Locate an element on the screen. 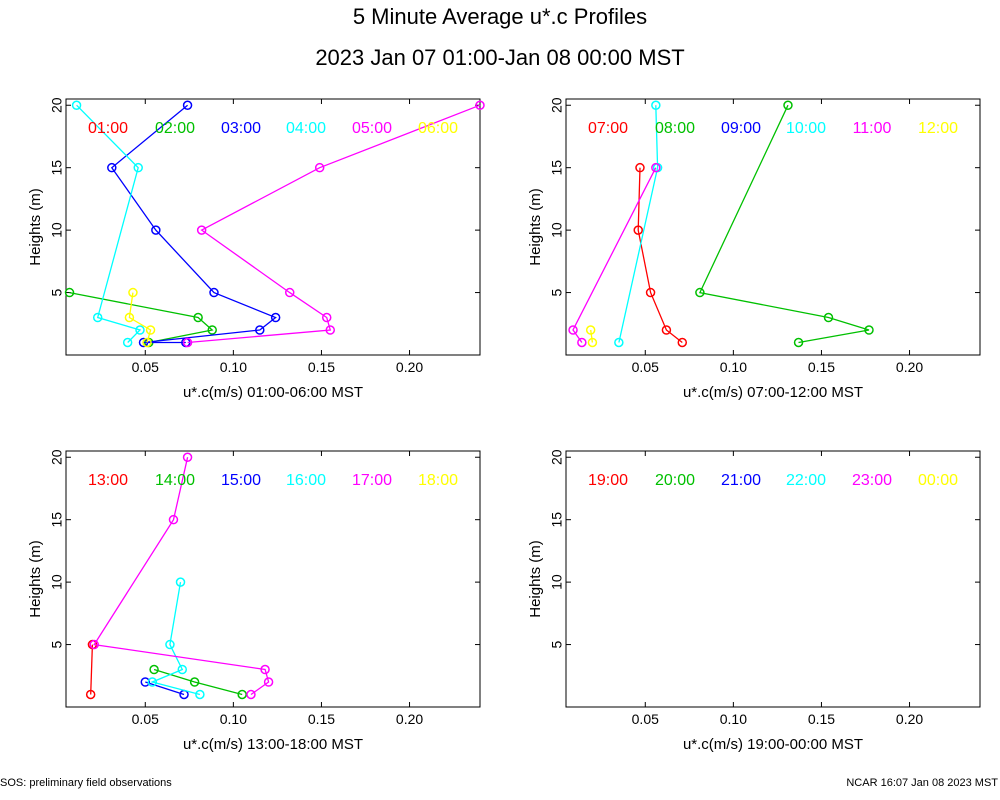  x-axis-label: u*.c(m/s) 19:00-00:00 MST is located at coordinates (773, 744).